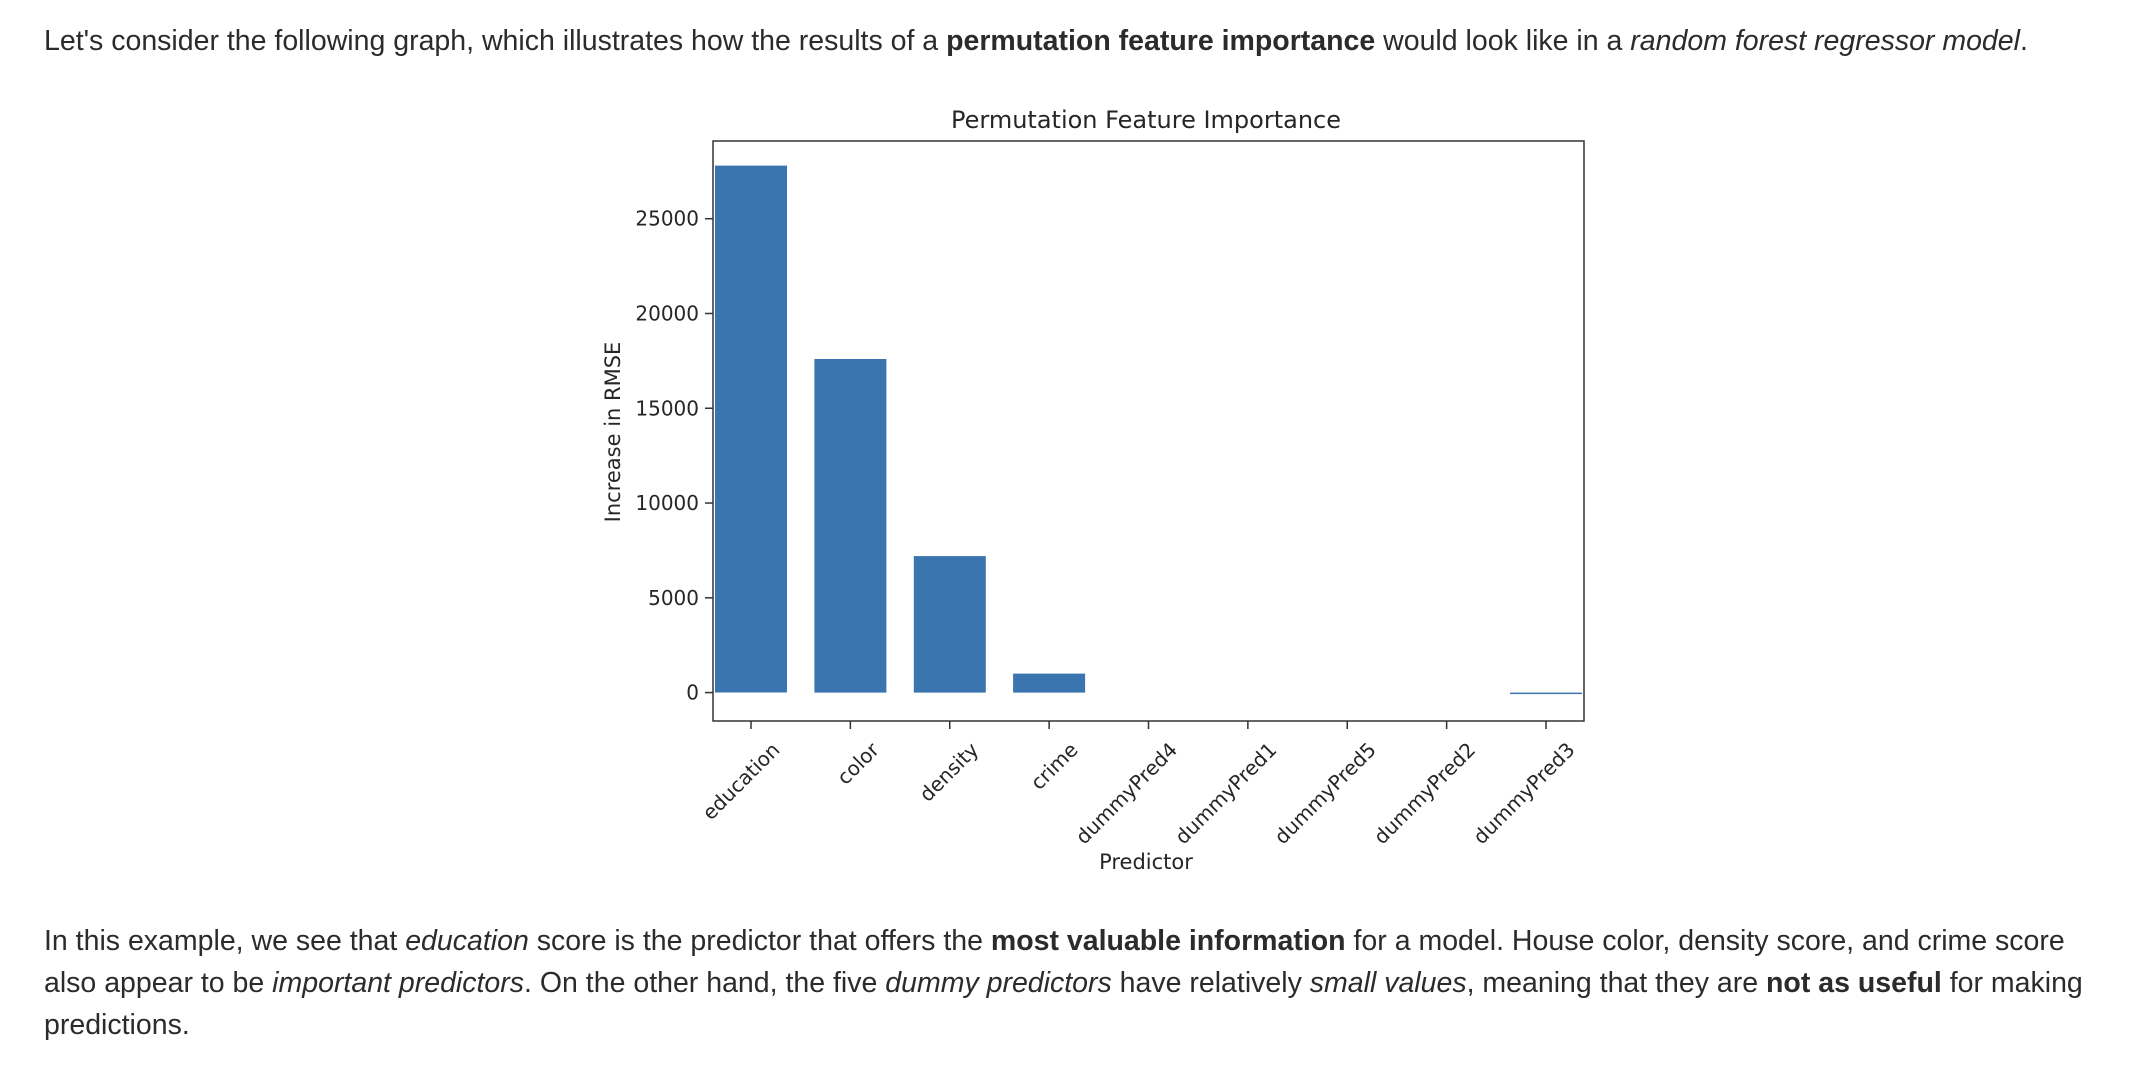 This screenshot has height=1066, width=2148. What do you see at coordinates (1324, 793) in the screenshot?
I see `x-tick-label-dummyPred5: dummyPred5` at bounding box center [1324, 793].